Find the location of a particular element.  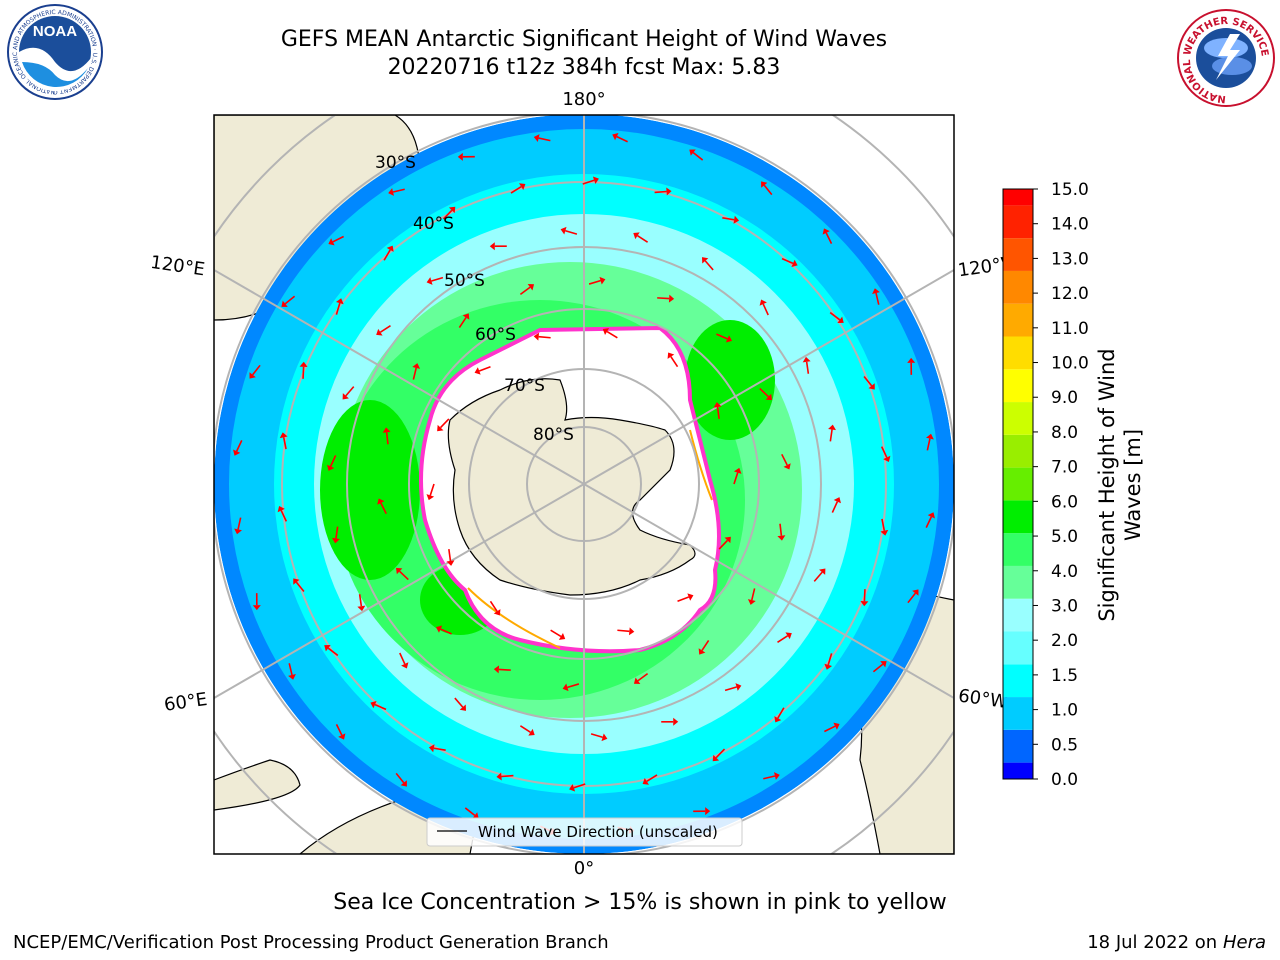

lat-label-70s: 70°S is located at coordinates (524, 386).